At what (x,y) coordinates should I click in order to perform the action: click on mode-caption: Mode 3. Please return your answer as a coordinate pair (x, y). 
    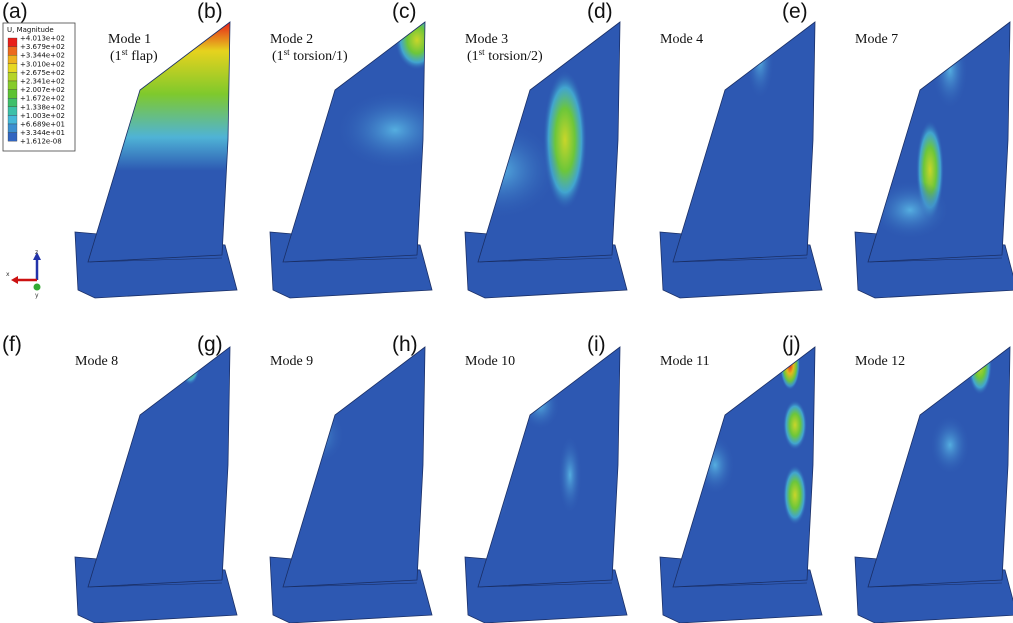
    Looking at the image, I should click on (486, 39).